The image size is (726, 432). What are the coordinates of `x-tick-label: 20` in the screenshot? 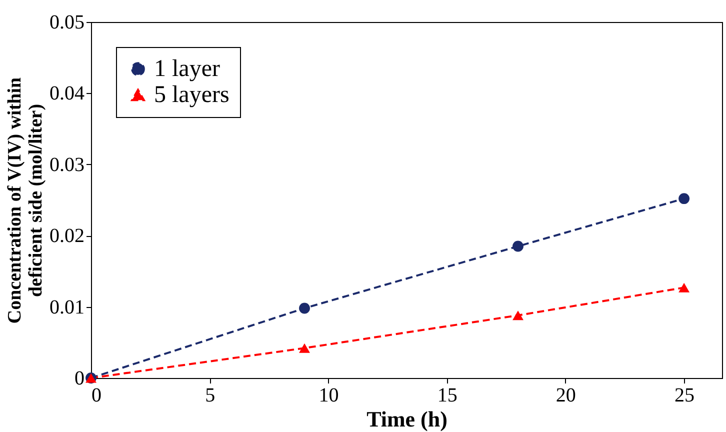 It's located at (566, 395).